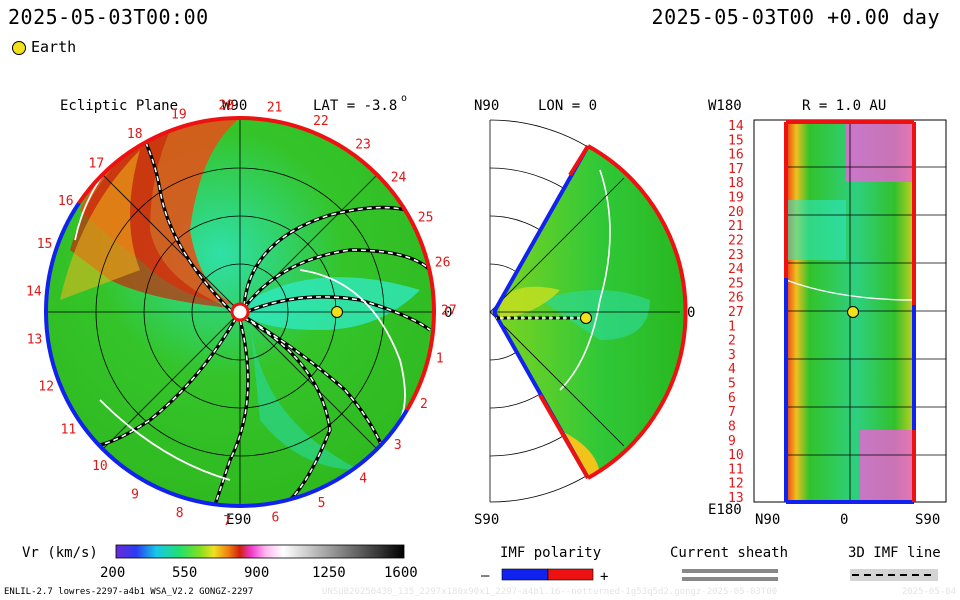  What do you see at coordinates (256, 573) in the screenshot?
I see `colorbar-tick-900: 900` at bounding box center [256, 573].